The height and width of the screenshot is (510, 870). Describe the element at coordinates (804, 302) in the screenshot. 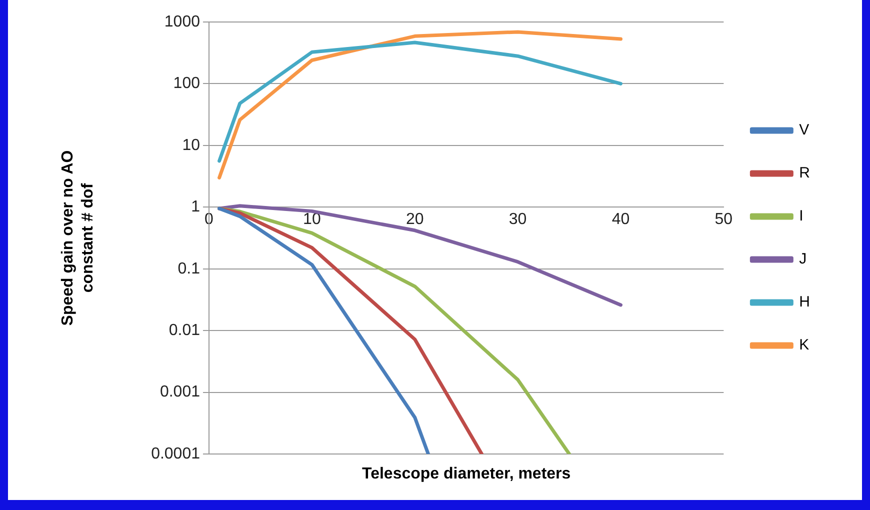

I see `legend-label: H` at that location.